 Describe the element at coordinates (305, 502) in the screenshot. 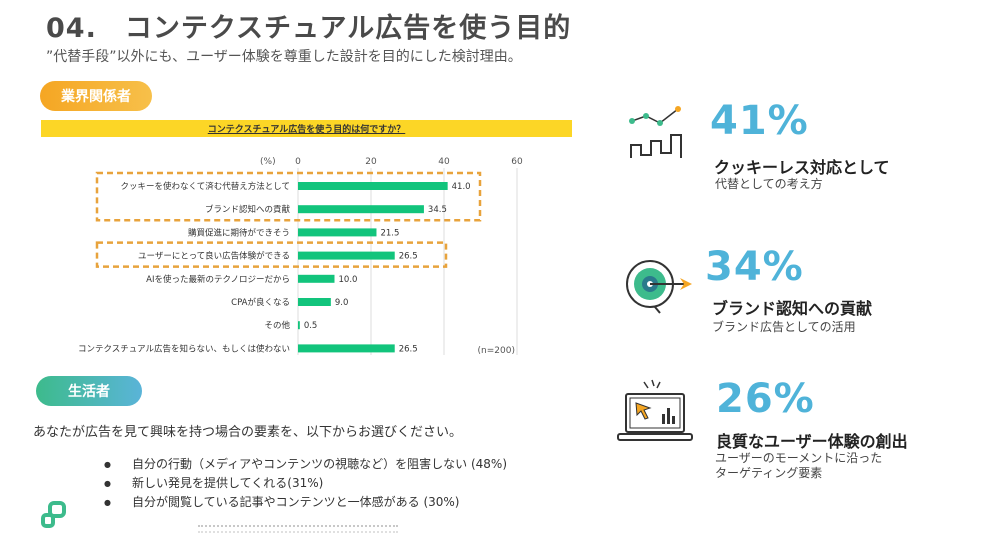

I see `list-item: 自分が閲覧している記事やコンテンツと一体感がある (30%)` at that location.